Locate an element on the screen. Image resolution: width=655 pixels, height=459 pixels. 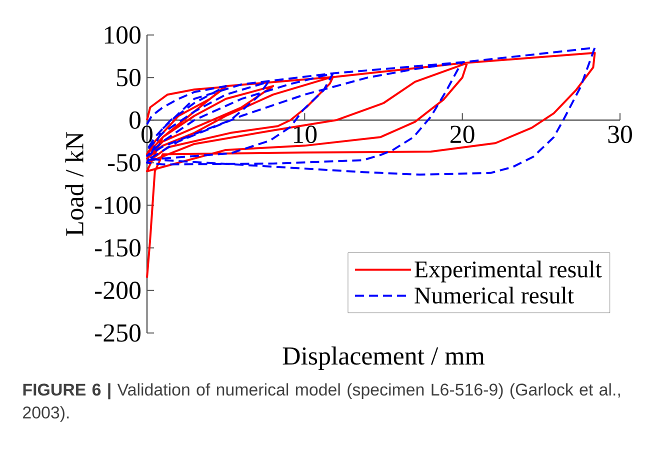
text: FIGURE 6 | Validation of numerical model (specimen L6-516-9) (Garlock et al., 2003). is located at coordinates (321, 402).